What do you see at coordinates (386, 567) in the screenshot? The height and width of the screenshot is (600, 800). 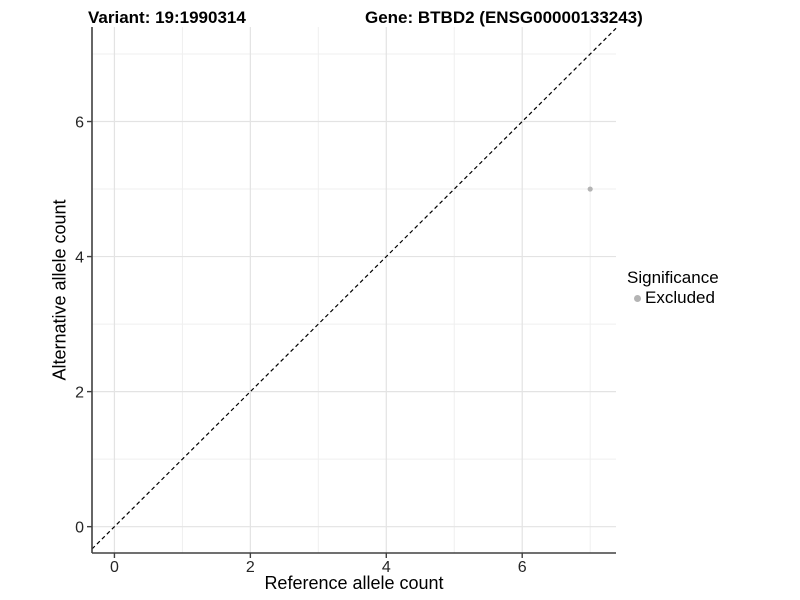 I see `x-tick-label: 4` at bounding box center [386, 567].